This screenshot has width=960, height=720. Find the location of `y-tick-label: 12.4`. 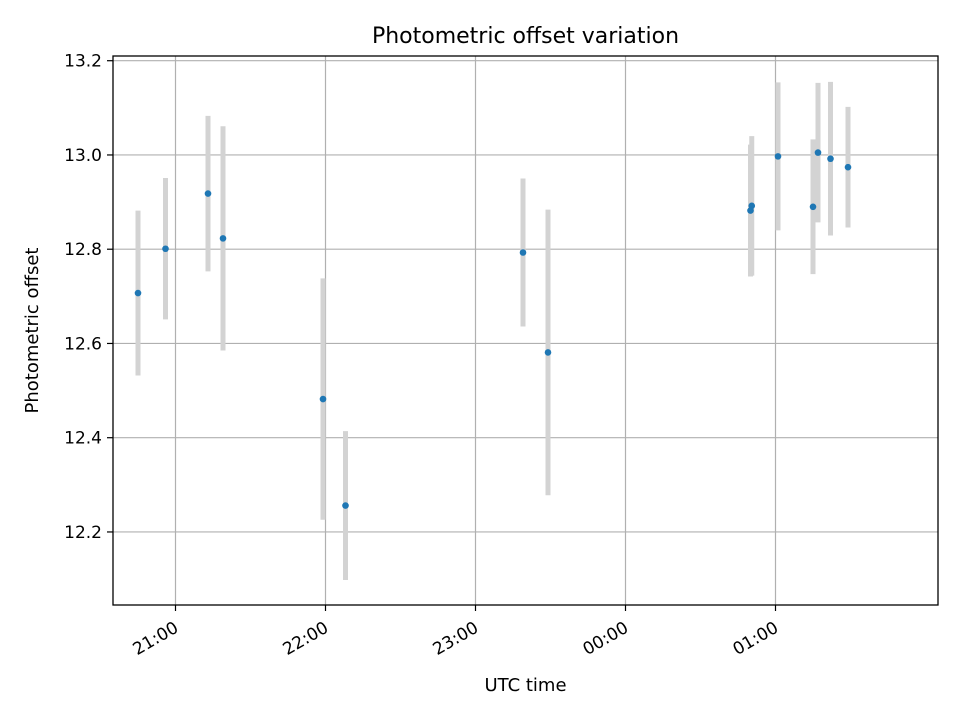

y-tick-label: 12.4 is located at coordinates (83, 439).